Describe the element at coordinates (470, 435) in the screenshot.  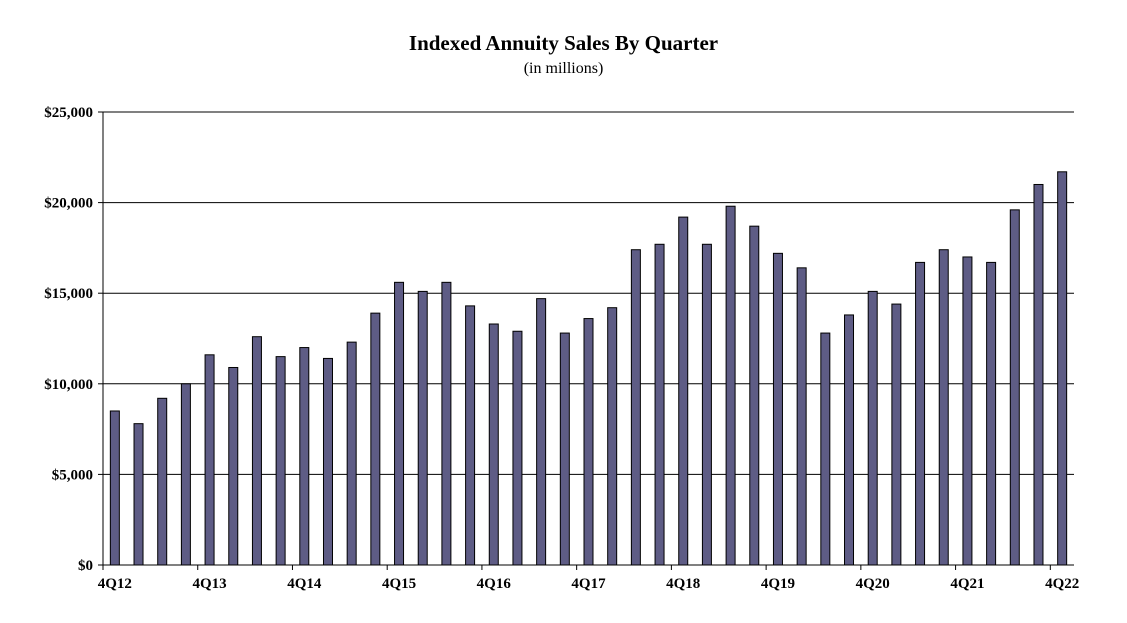
I see `bar-3Q16` at that location.